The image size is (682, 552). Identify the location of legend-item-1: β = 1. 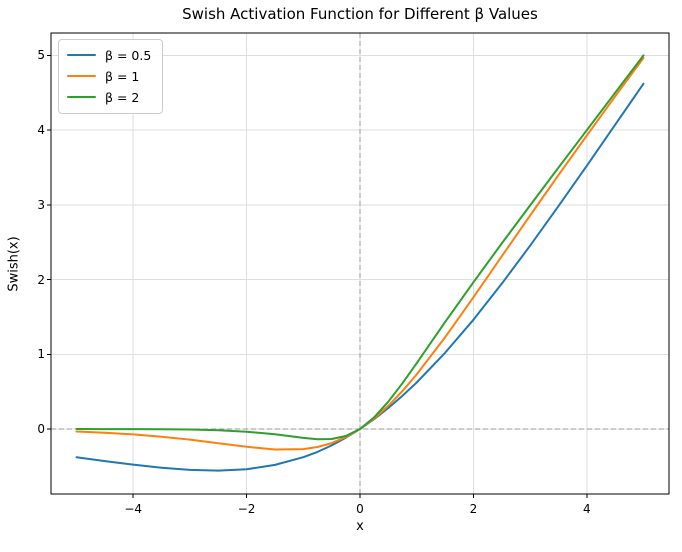
(109, 76).